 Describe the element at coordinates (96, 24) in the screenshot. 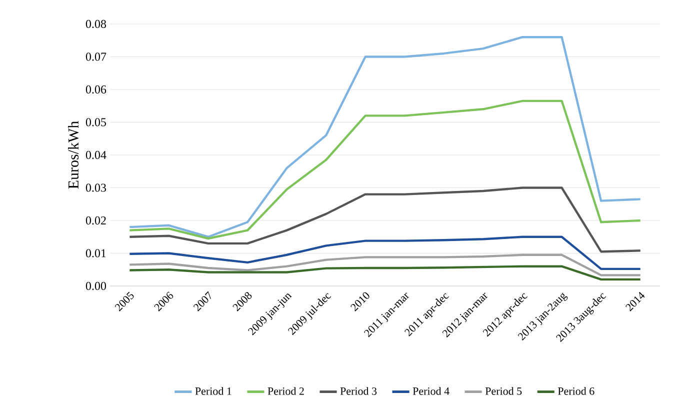

I see `y-tick-label: 0.08` at that location.